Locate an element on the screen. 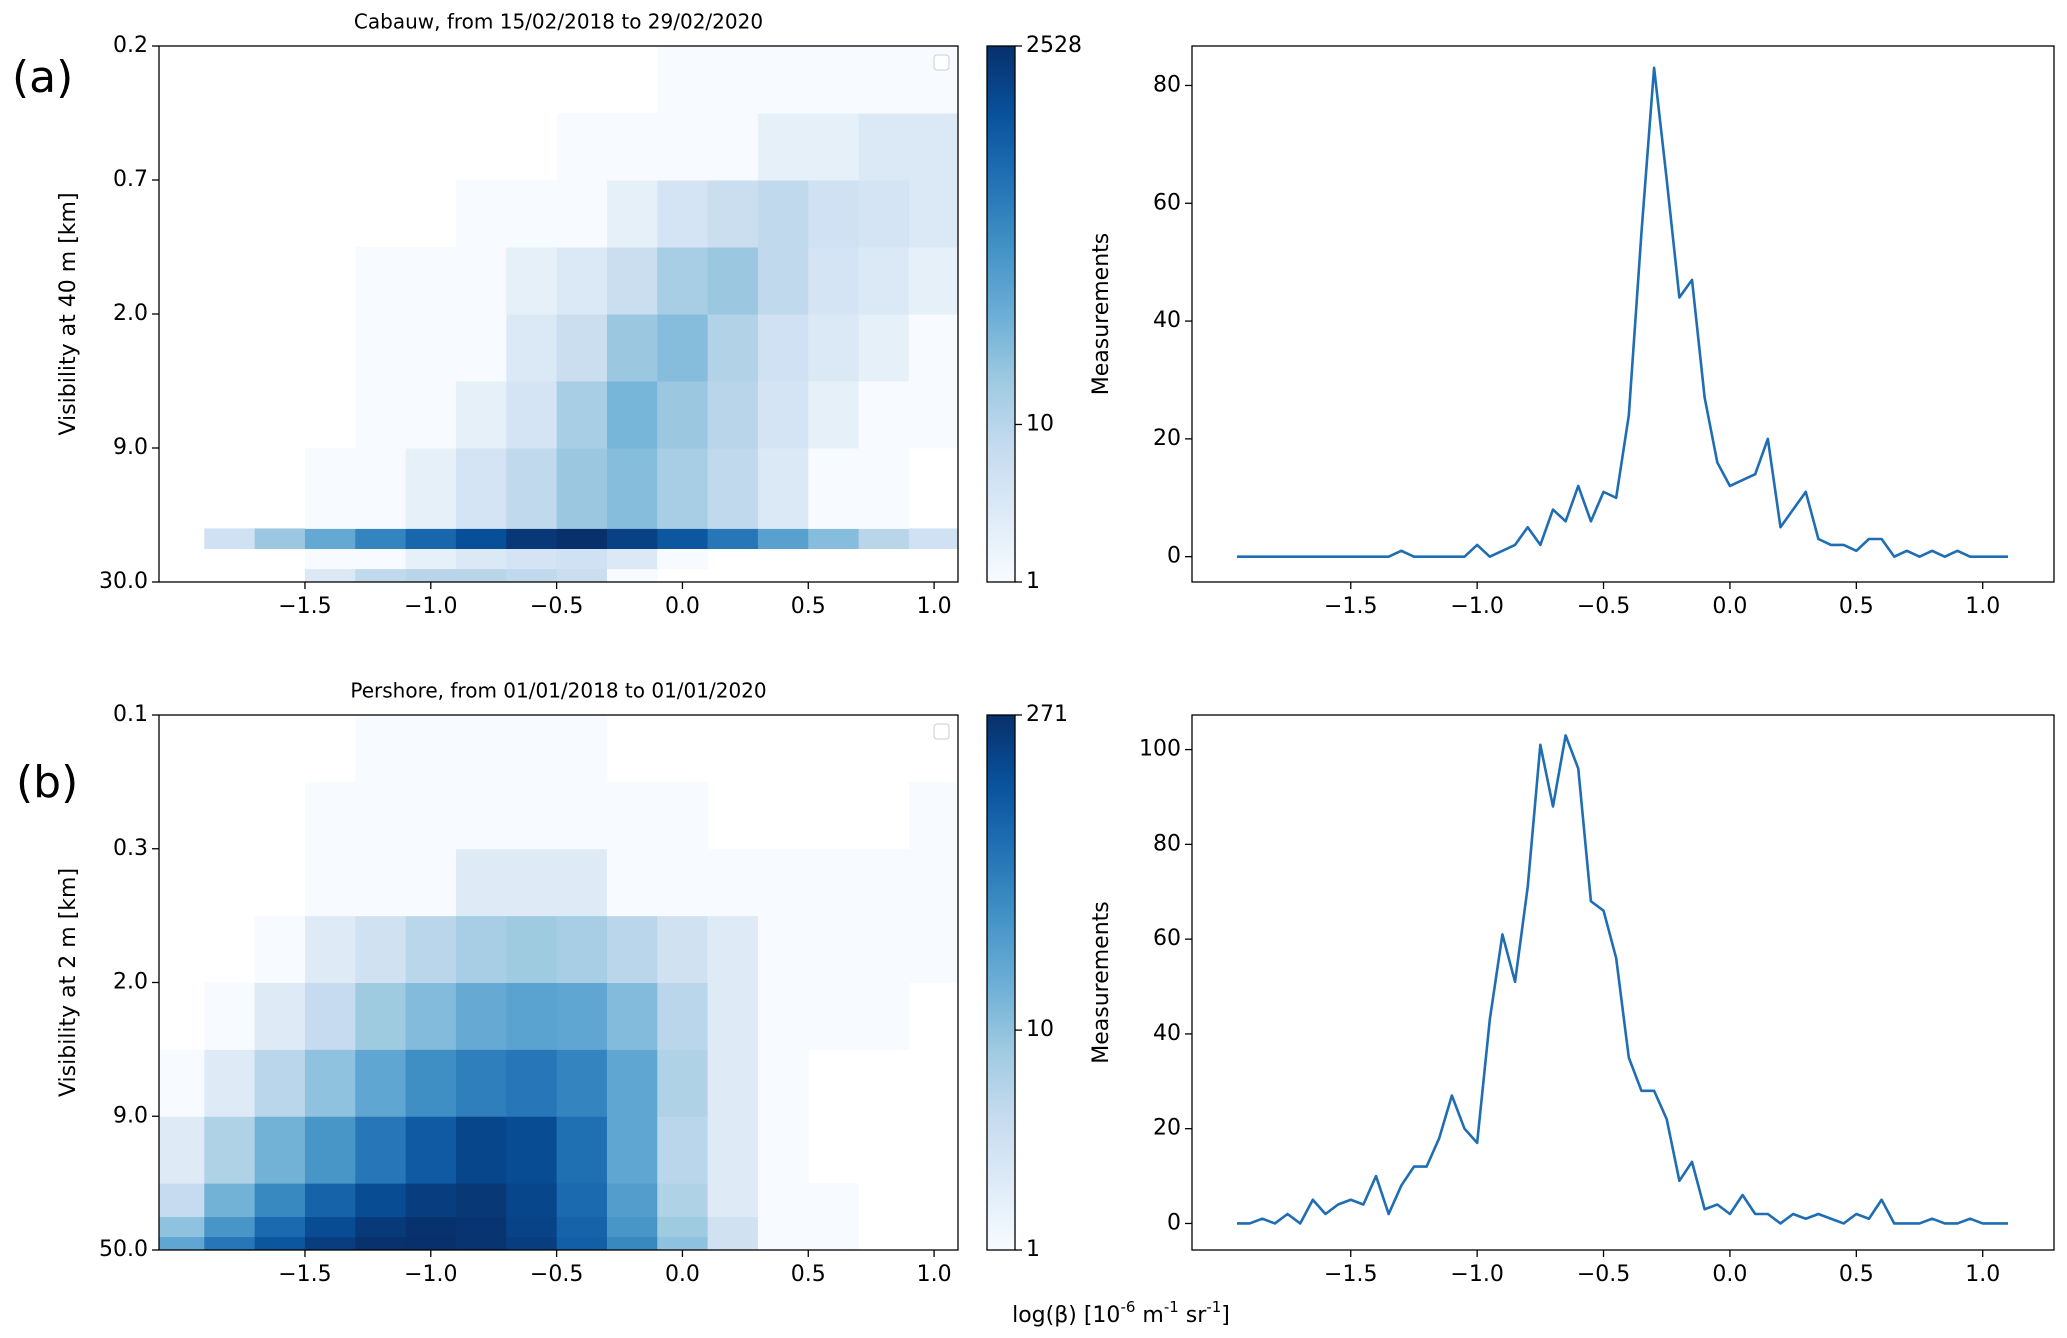 Image resolution: width=2067 pixels, height=1338 pixels. y-tick-label: 0.1 is located at coordinates (130, 714).